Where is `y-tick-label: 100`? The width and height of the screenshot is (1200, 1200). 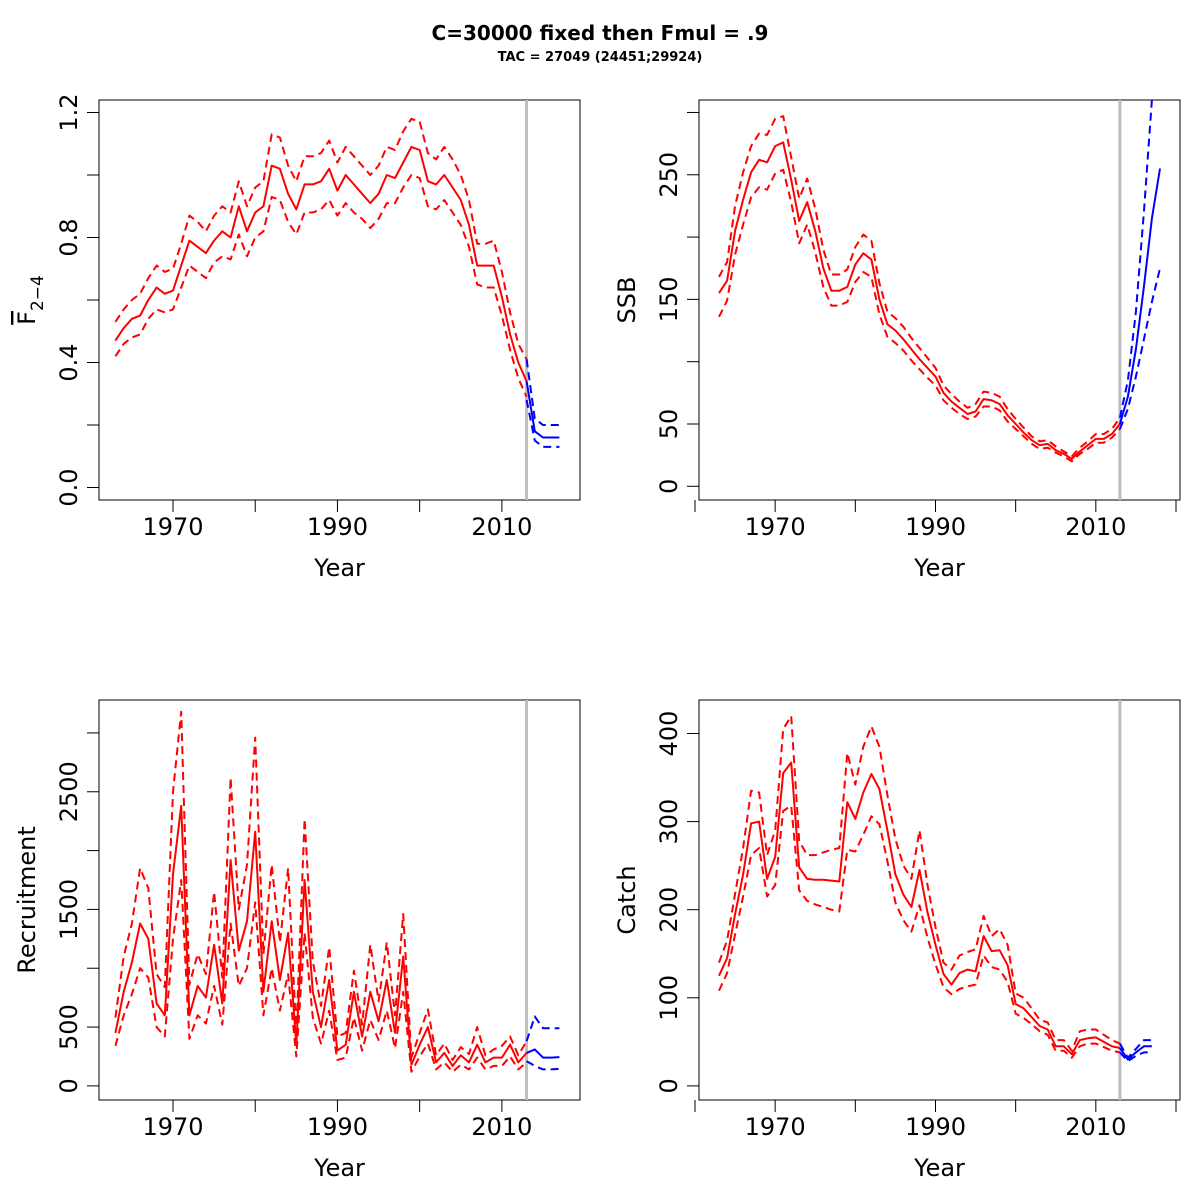 y-tick-label: 100 is located at coordinates (669, 998).